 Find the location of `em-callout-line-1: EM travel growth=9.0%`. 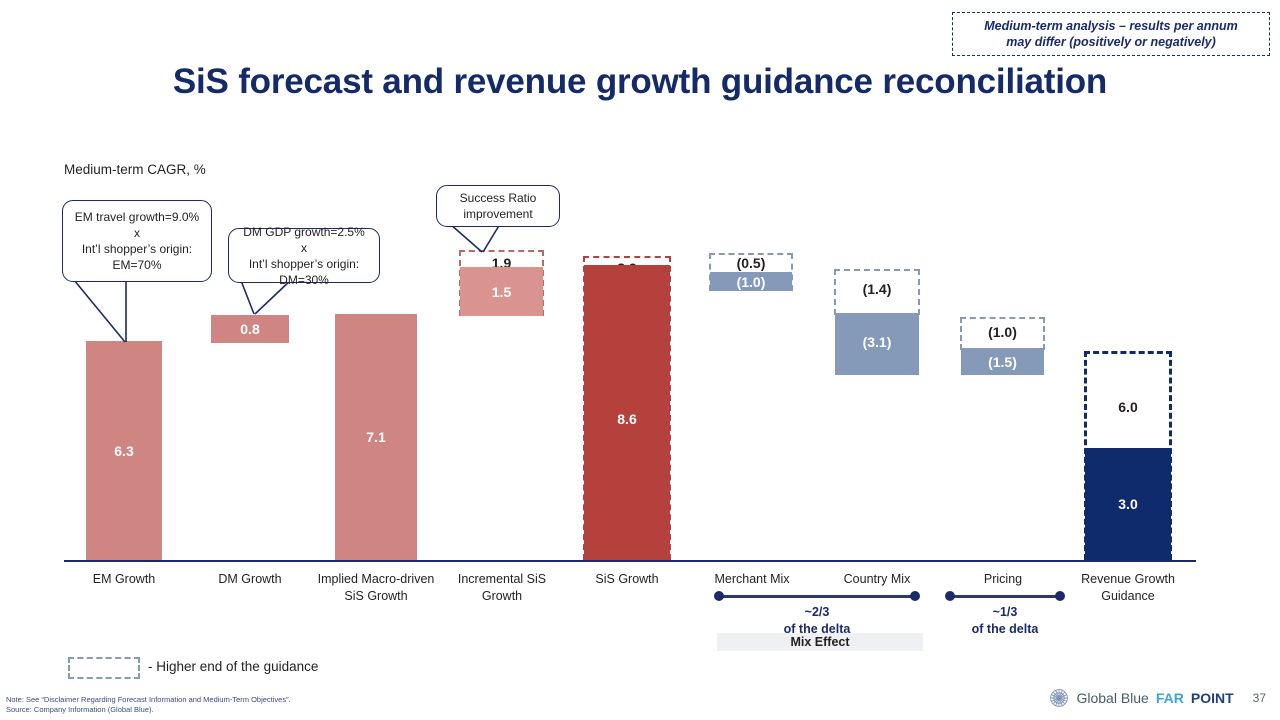

em-callout-line-1: EM travel growth=9.0% is located at coordinates (137, 217).